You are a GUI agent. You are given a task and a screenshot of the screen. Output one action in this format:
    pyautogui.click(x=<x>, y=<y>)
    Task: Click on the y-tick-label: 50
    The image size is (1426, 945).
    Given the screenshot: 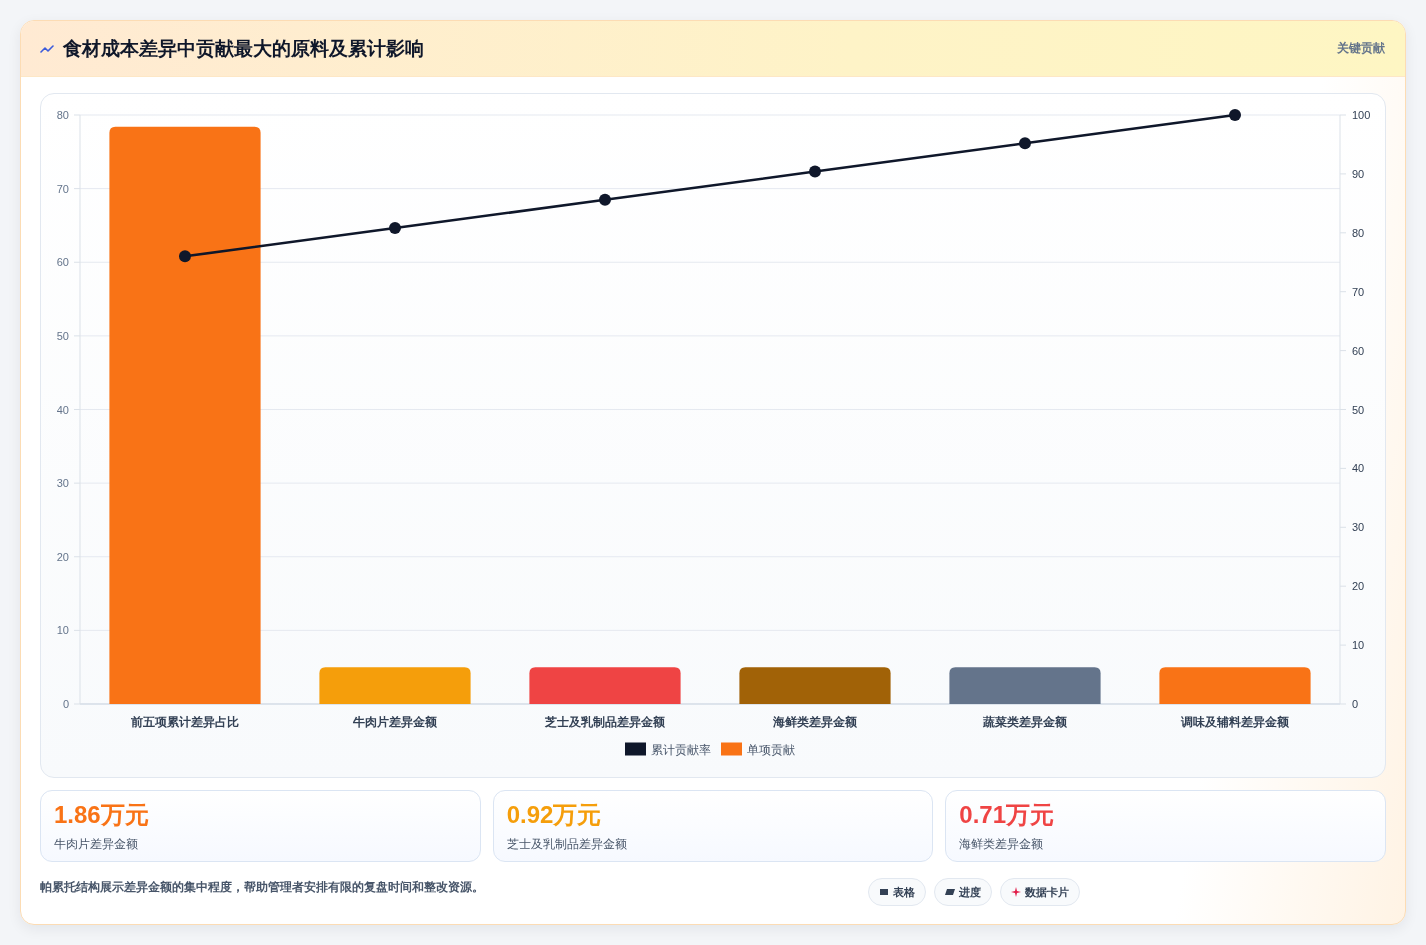 What is the action you would take?
    pyautogui.click(x=62, y=335)
    